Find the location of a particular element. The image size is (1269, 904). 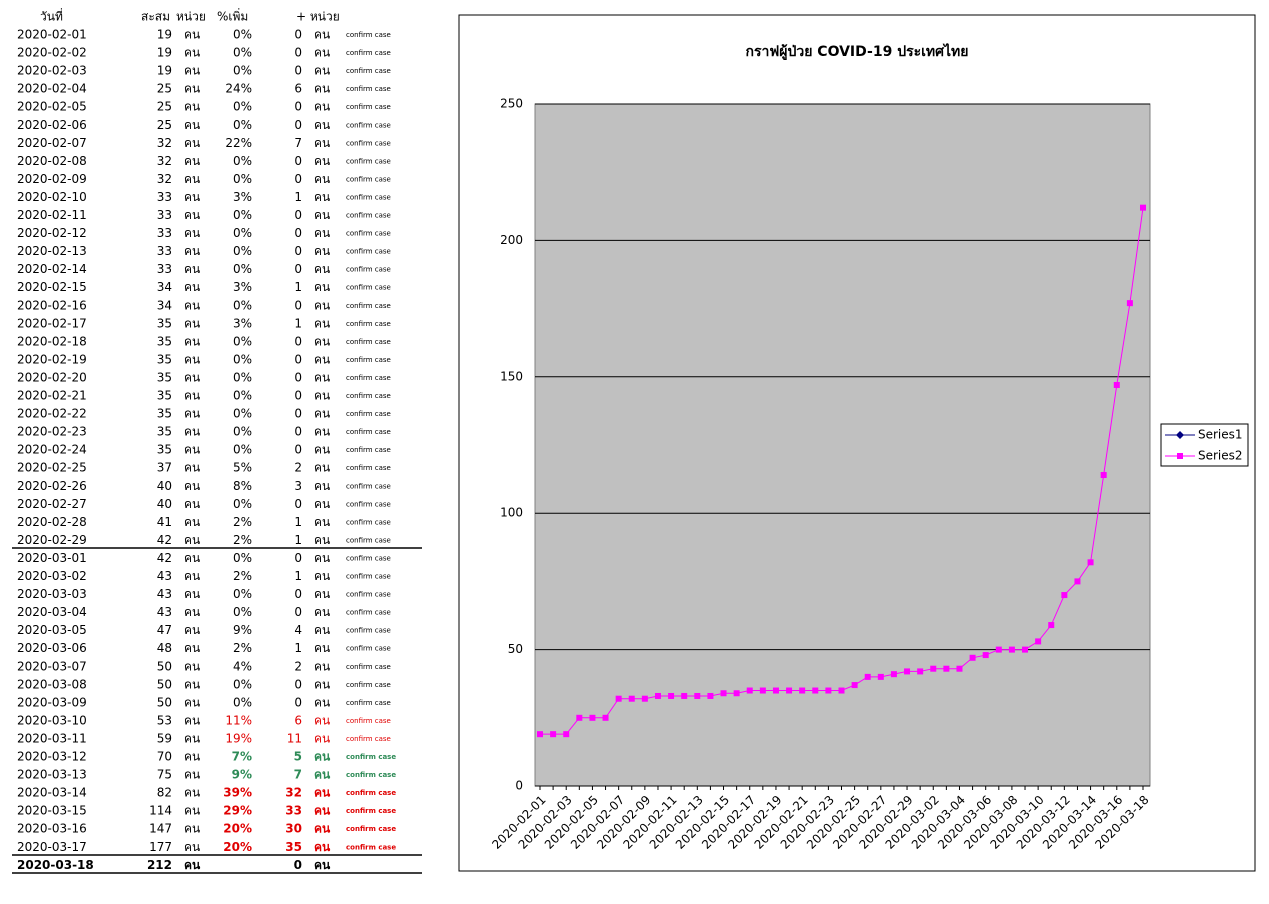

column-header: วันที่ is located at coordinates (51, 16).